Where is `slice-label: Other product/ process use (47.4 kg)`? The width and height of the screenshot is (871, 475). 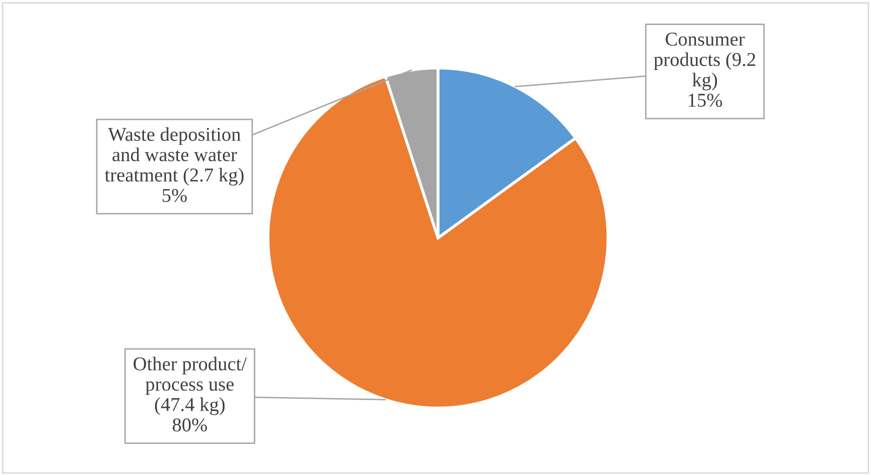 slice-label: Other product/ process use (47.4 kg) is located at coordinates (190, 386).